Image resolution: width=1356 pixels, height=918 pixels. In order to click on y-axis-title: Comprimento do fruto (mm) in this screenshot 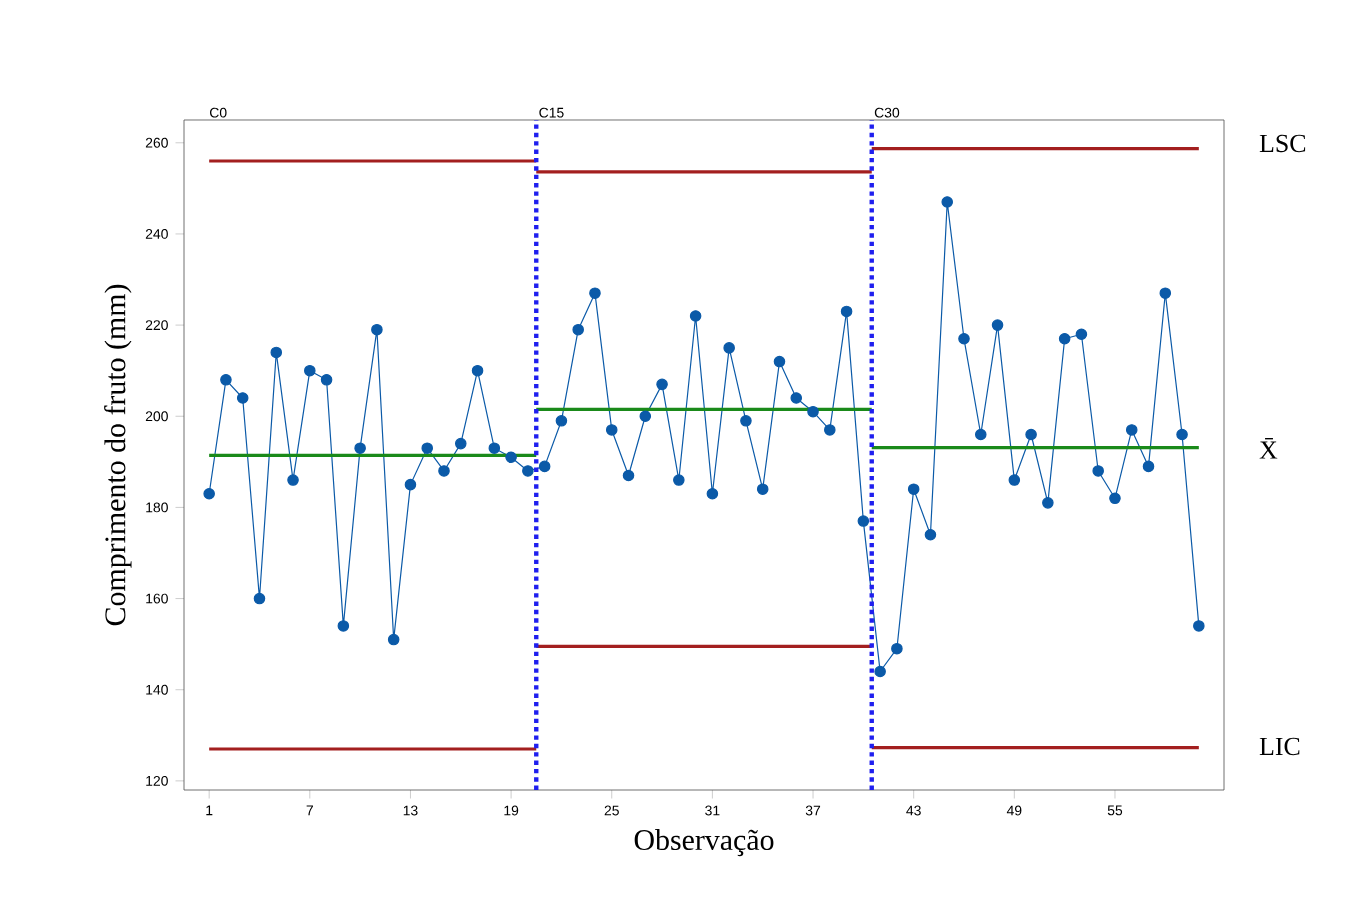, I will do `click(118, 455)`.